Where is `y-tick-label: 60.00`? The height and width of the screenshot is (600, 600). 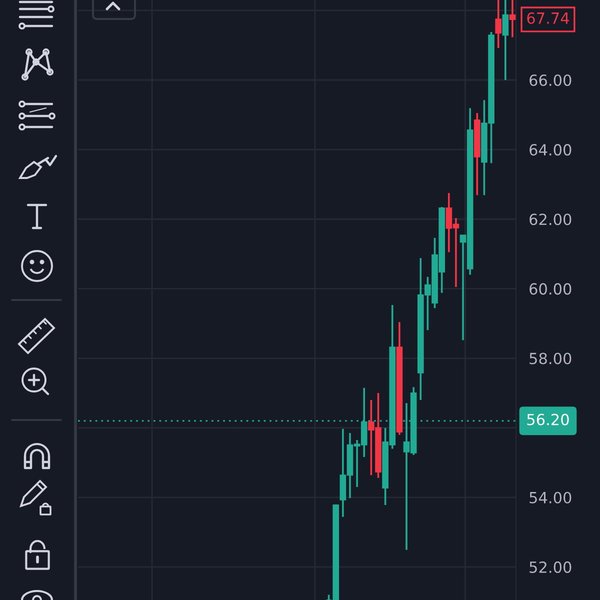 y-tick-label: 60.00 is located at coordinates (551, 289).